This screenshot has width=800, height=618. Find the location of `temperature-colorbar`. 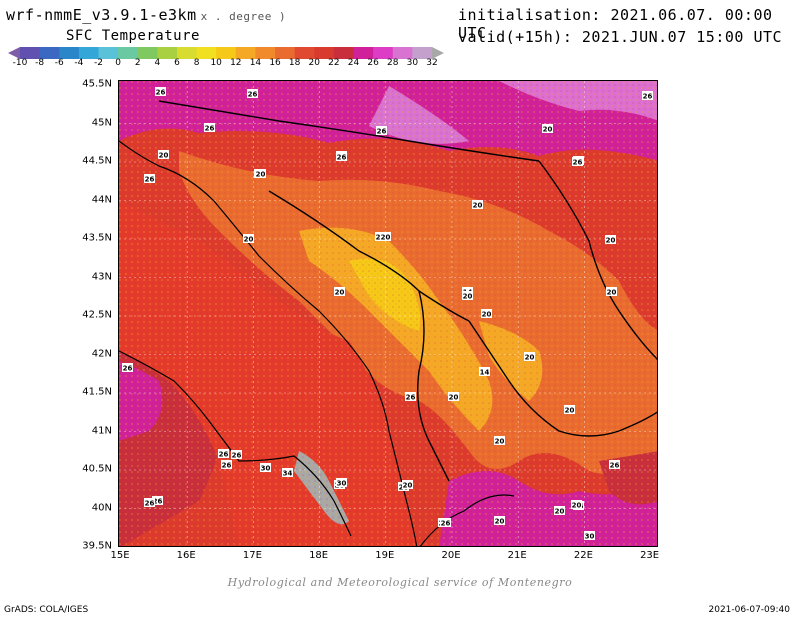

temperature-colorbar is located at coordinates (226, 53).